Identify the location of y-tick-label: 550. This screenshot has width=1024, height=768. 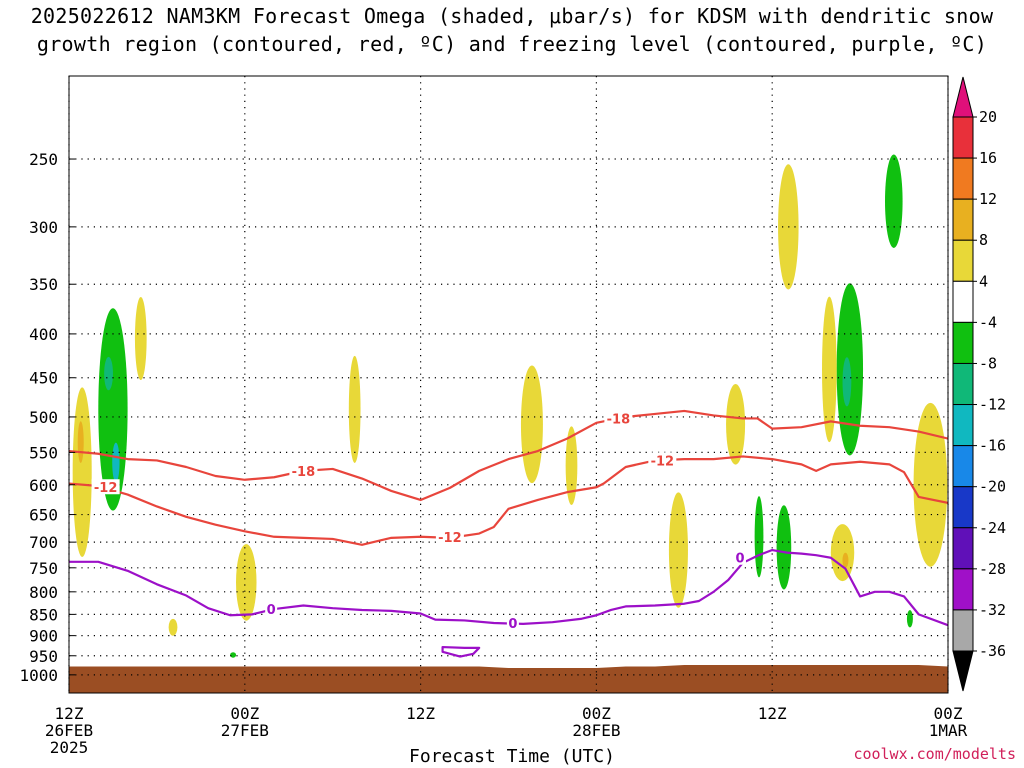
(43, 452).